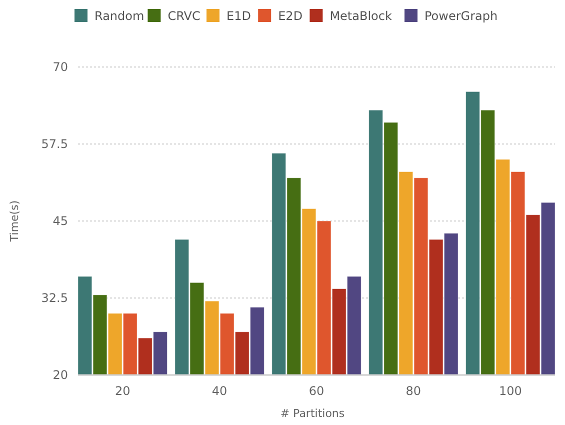 The image size is (565, 425). I want to click on y-tick-label: 45, so click(60, 221).